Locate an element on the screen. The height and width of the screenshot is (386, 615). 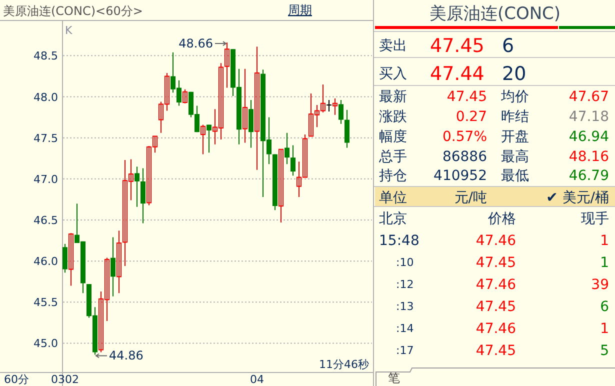
text: 47.44 is located at coordinates (457, 74).